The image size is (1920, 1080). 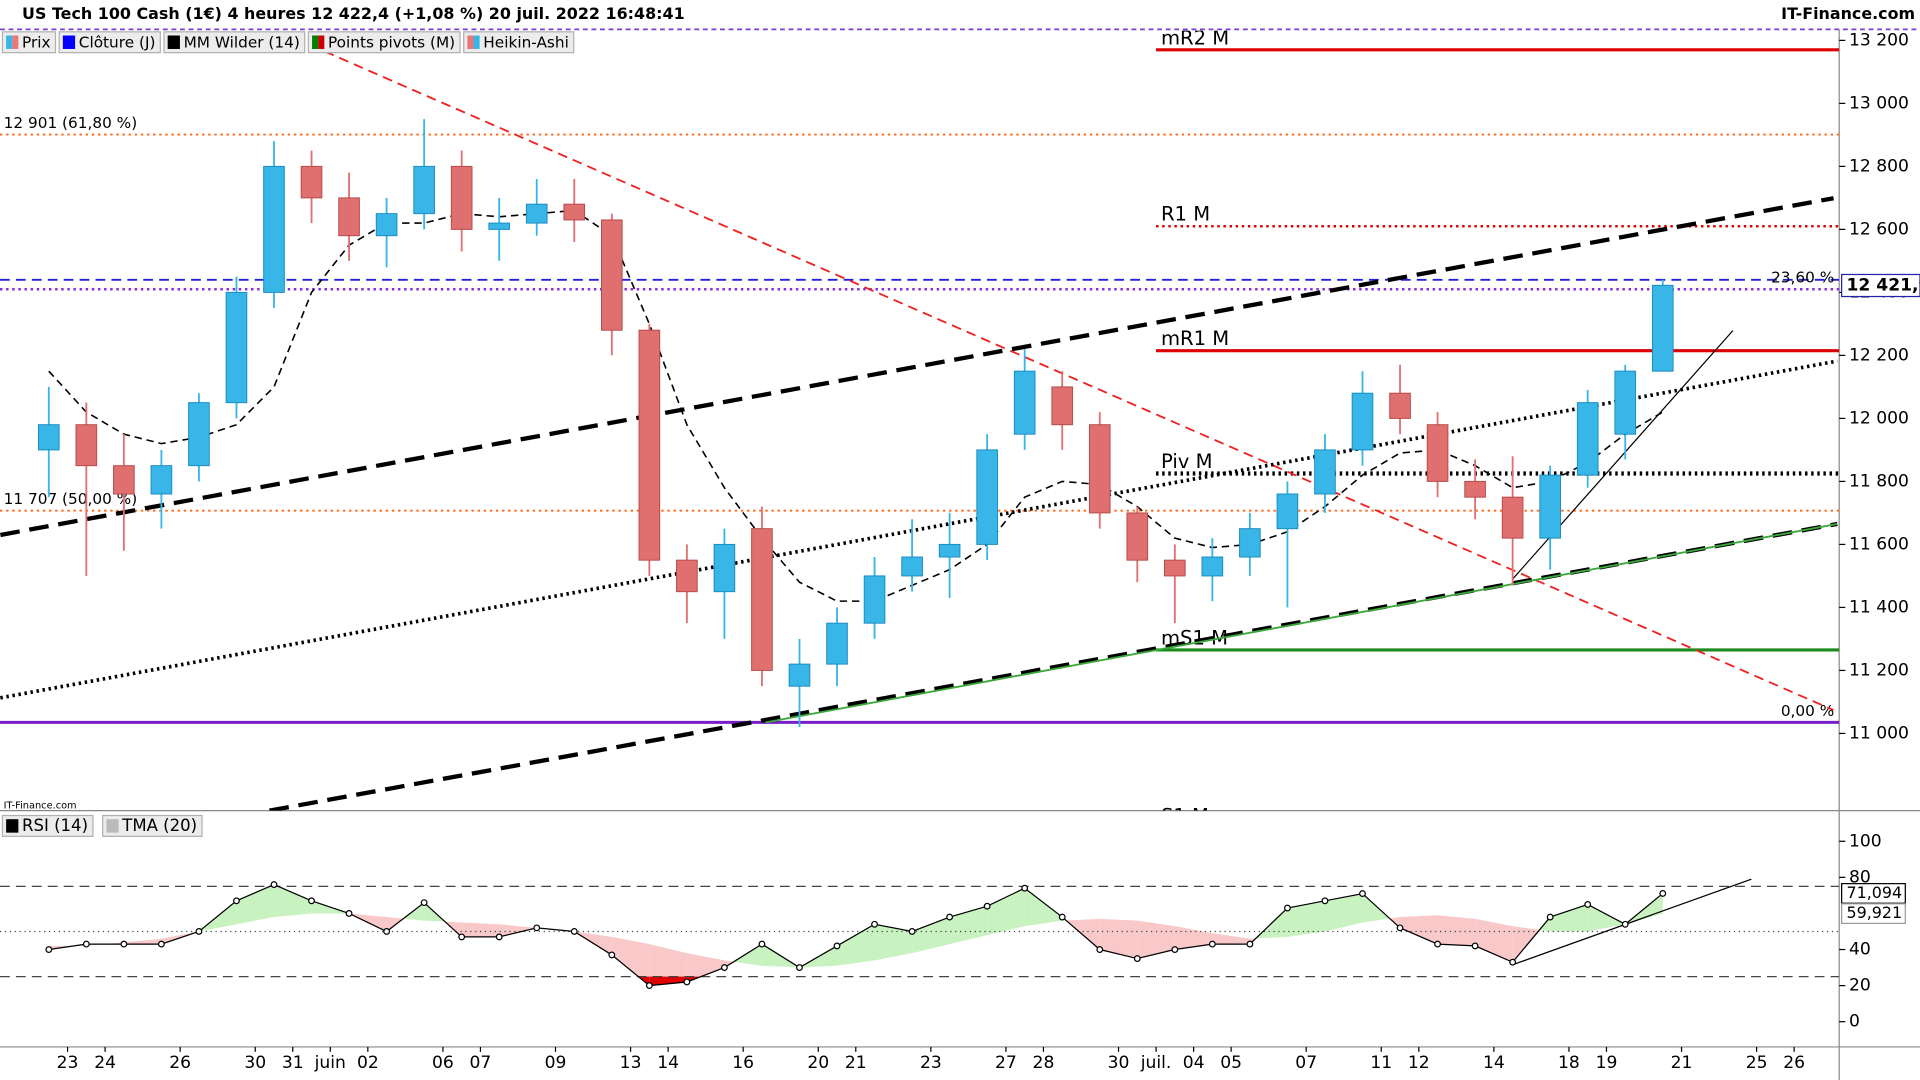 I want to click on x-tick-label: juin, so click(x=330, y=1063).